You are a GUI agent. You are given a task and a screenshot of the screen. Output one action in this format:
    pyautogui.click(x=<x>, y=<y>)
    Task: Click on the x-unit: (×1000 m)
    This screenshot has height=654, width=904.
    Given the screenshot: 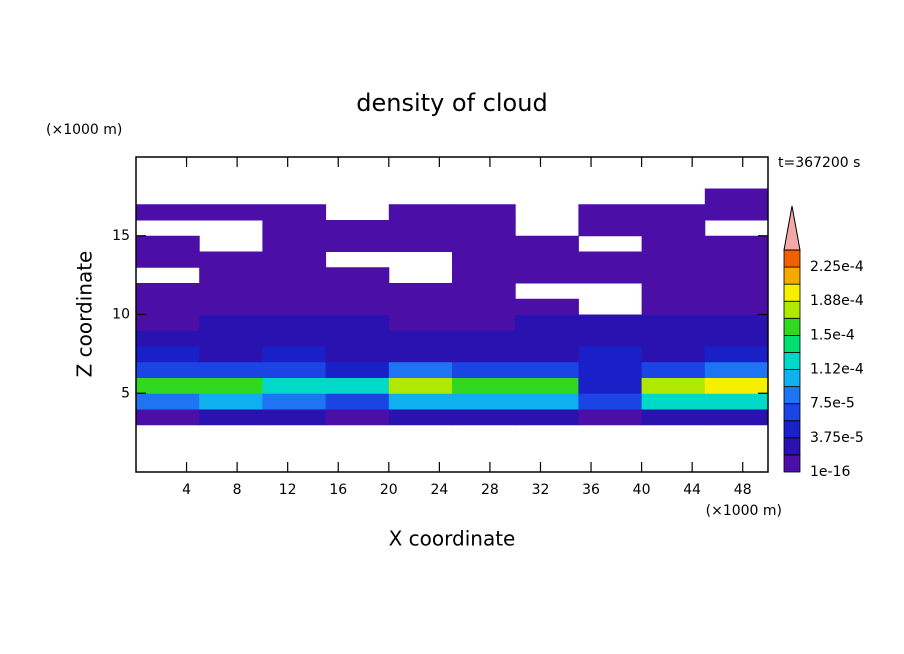 What is the action you would take?
    pyautogui.click(x=744, y=511)
    